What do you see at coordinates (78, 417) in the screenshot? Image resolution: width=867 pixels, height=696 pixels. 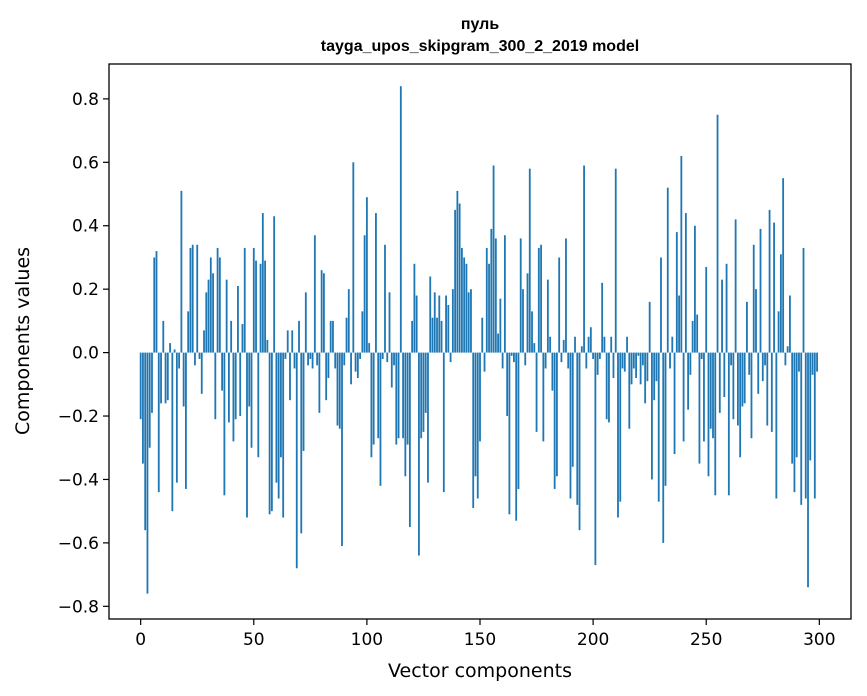 I see `y-tick-label: −0.2` at bounding box center [78, 417].